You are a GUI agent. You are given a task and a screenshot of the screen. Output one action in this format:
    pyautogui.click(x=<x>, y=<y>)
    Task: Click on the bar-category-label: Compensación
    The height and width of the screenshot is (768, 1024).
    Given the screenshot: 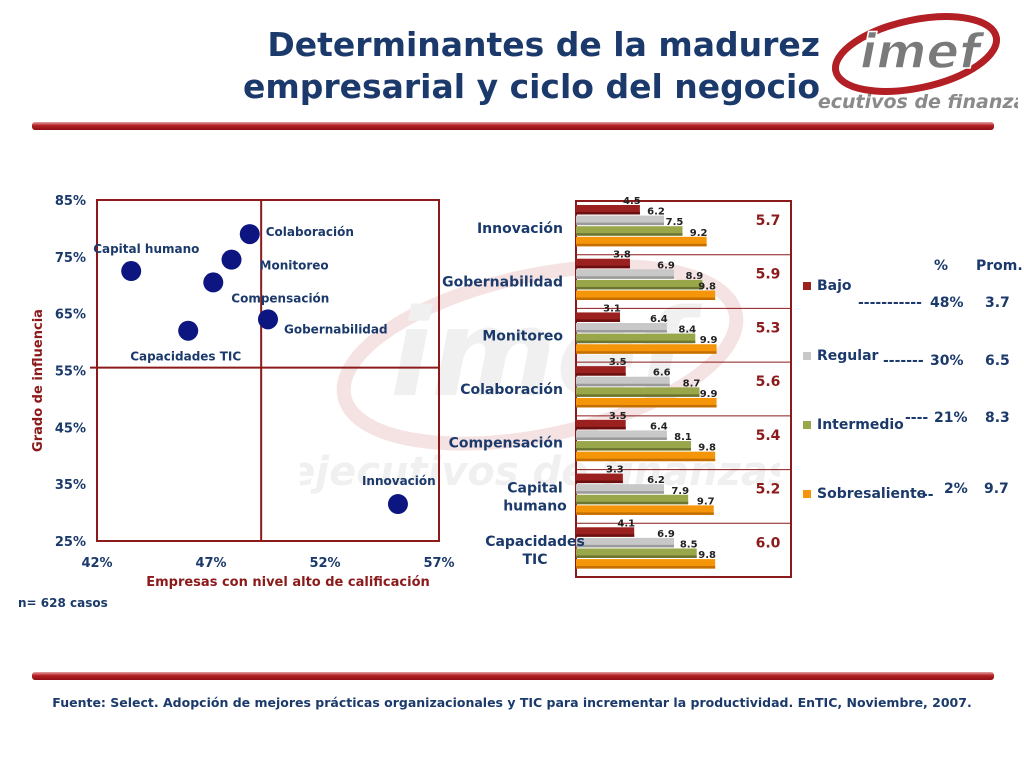 What is the action you would take?
    pyautogui.click(x=506, y=444)
    